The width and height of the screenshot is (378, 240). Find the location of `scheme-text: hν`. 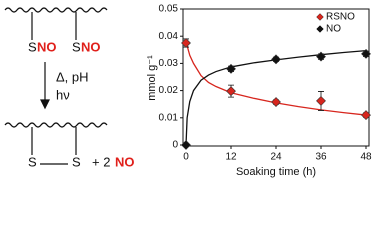

scheme-text: hν is located at coordinates (63, 94).